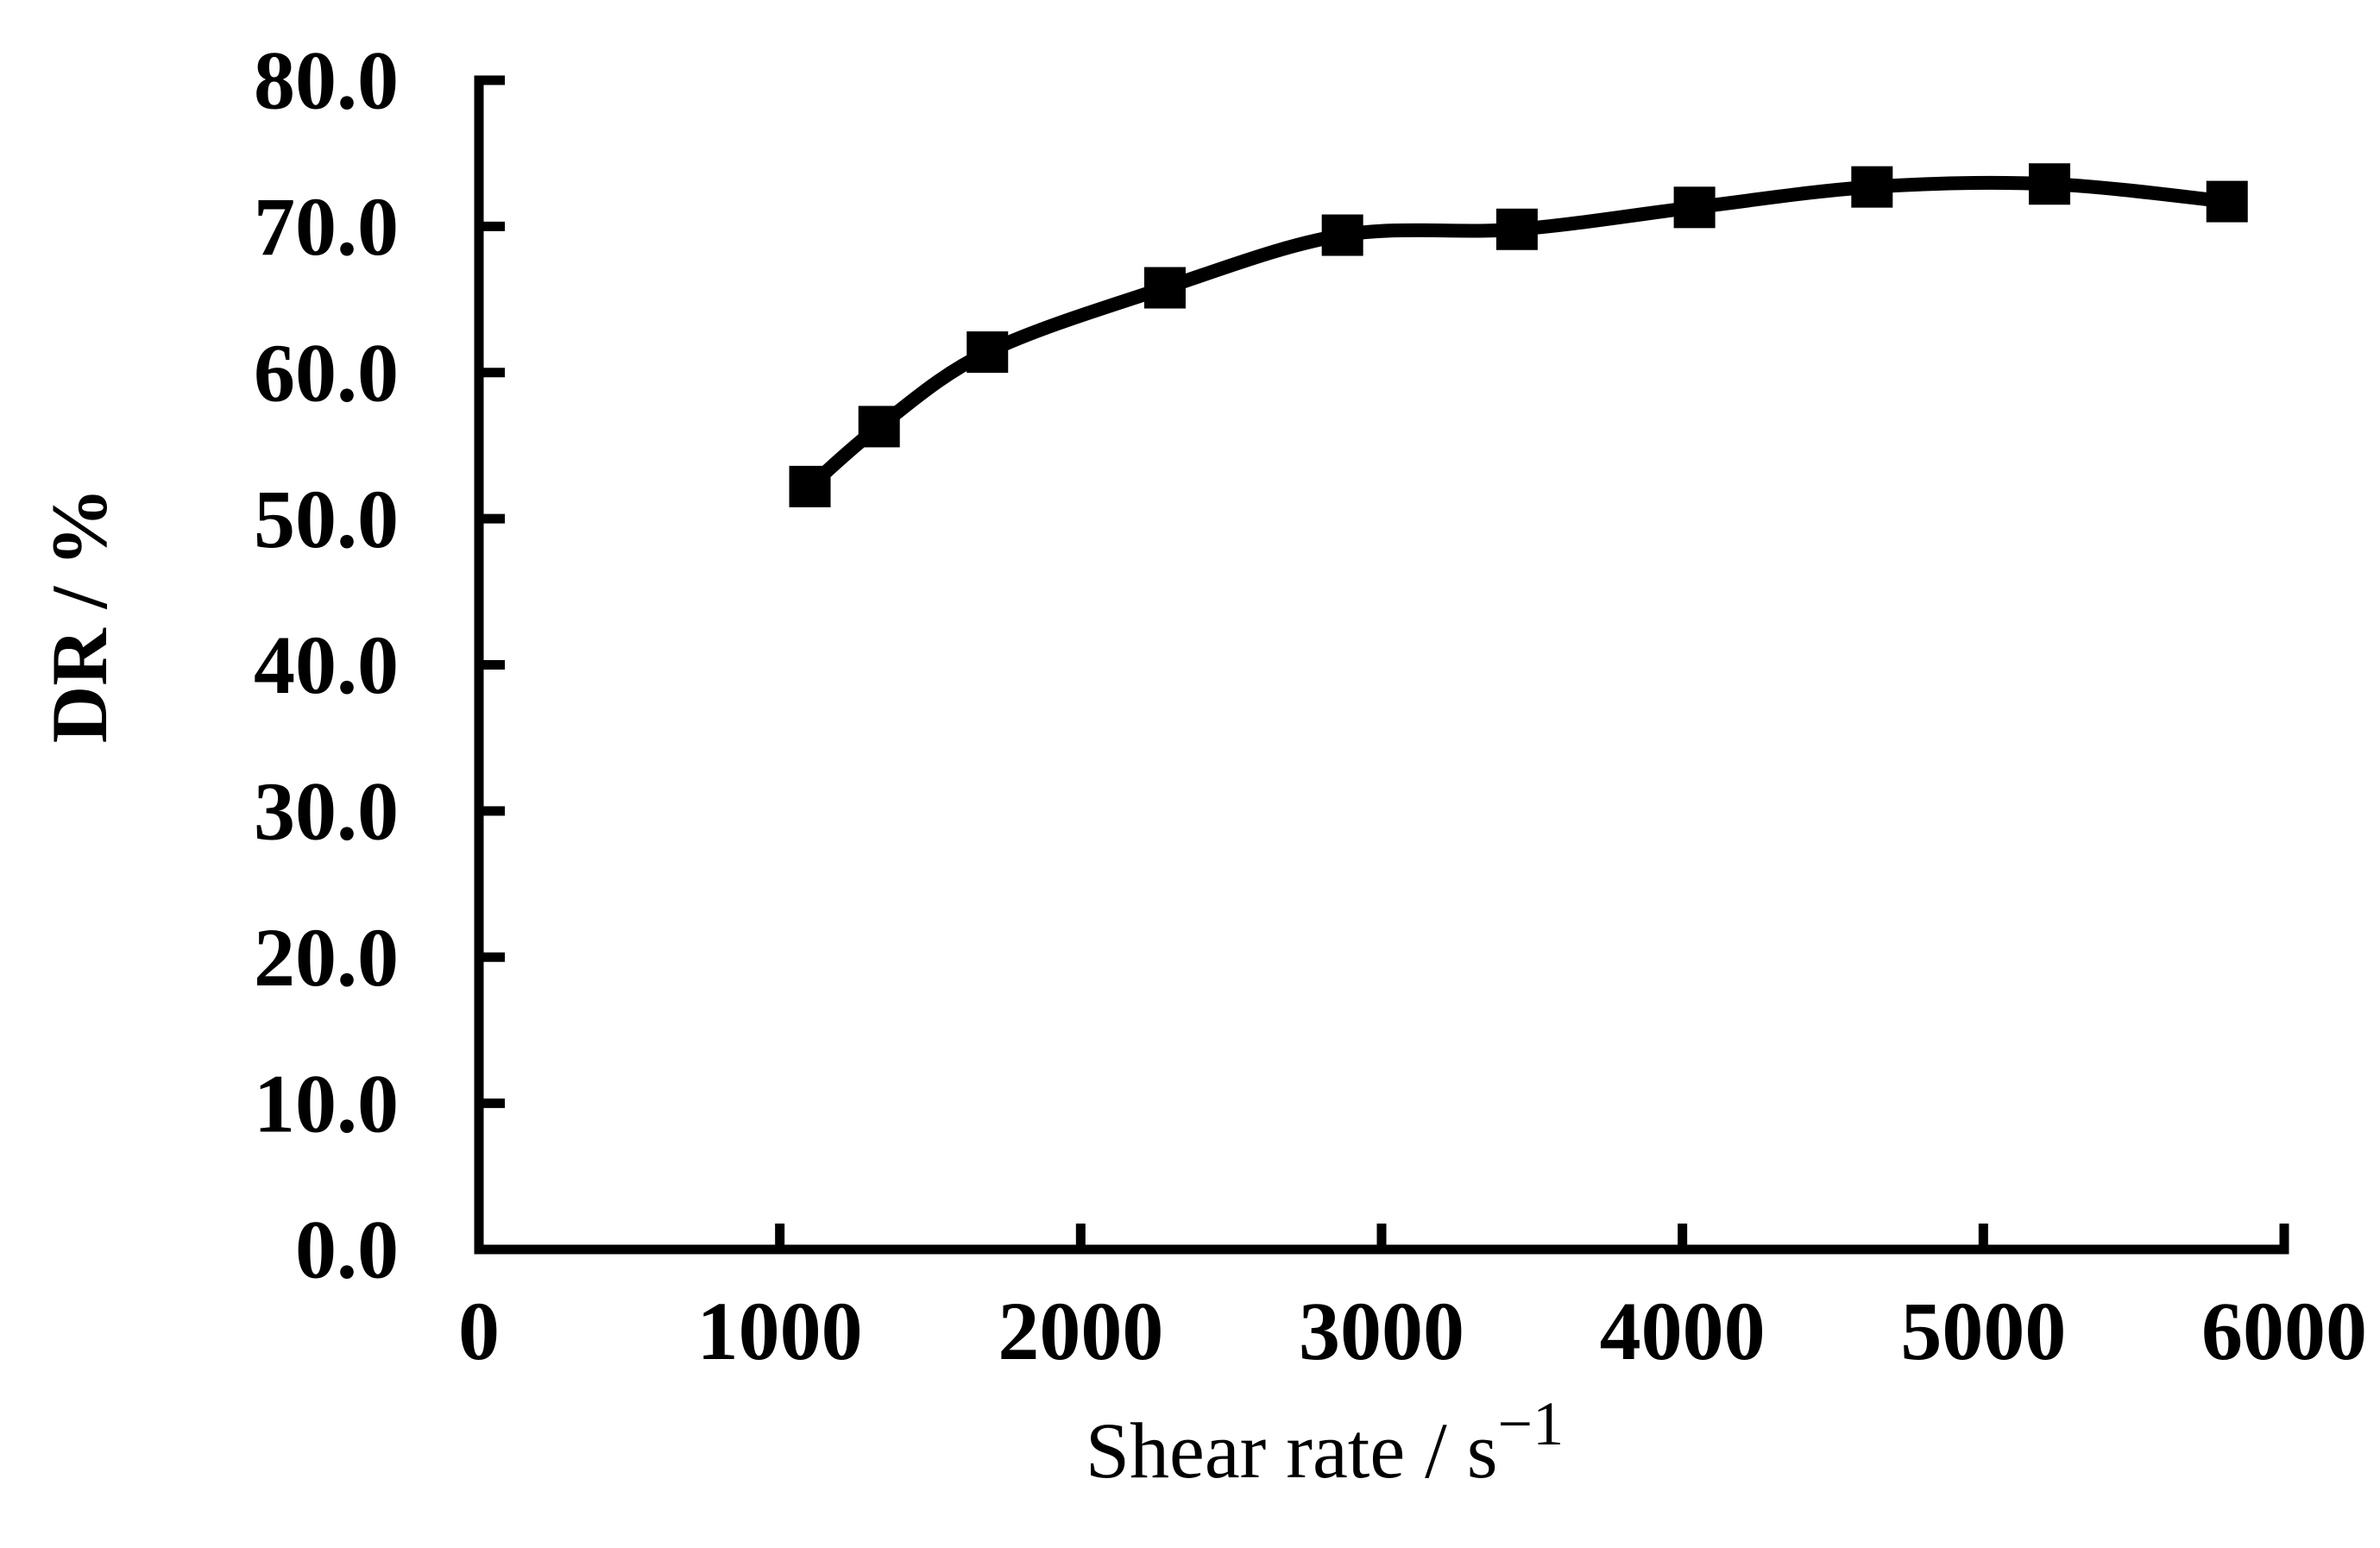 The width and height of the screenshot is (2380, 1548). I want to click on x-axis-title-text: Shear rate / s, so click(1292, 1450).